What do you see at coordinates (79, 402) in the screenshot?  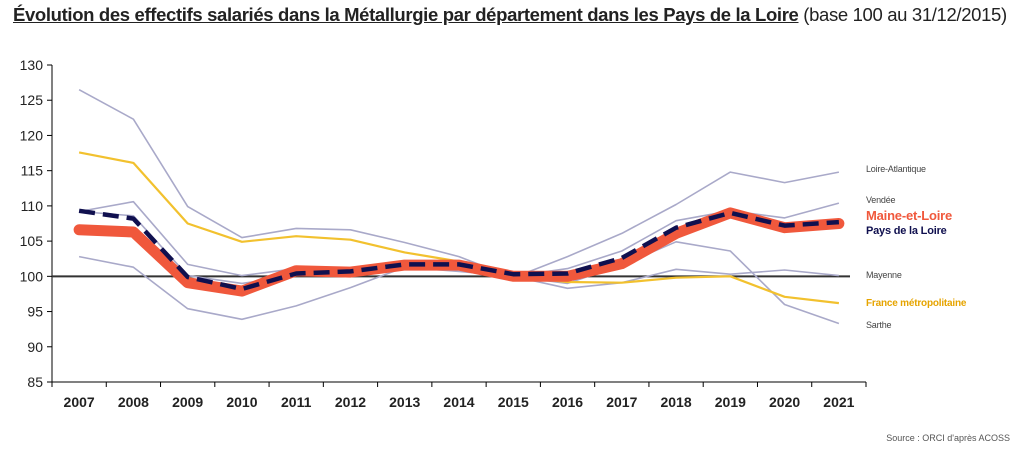 I see `x-tick-label: 2007` at bounding box center [79, 402].